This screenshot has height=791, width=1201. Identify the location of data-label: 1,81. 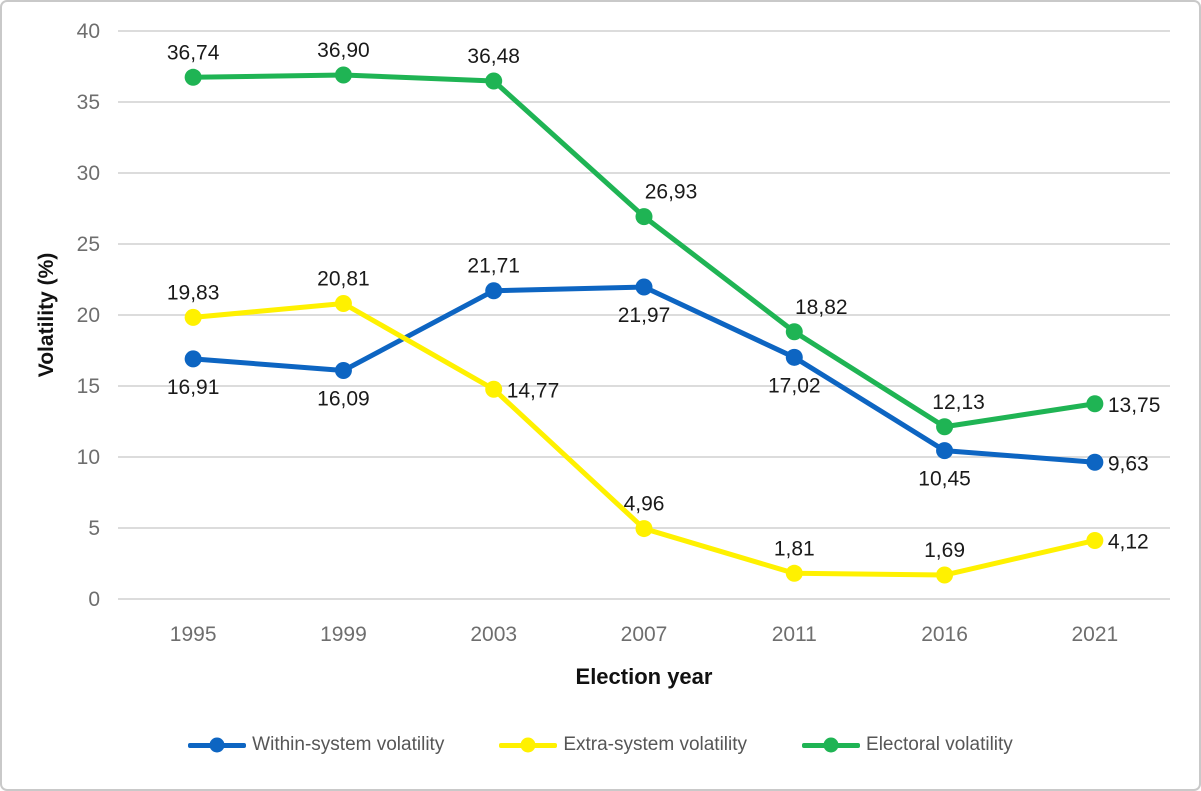
(794, 548).